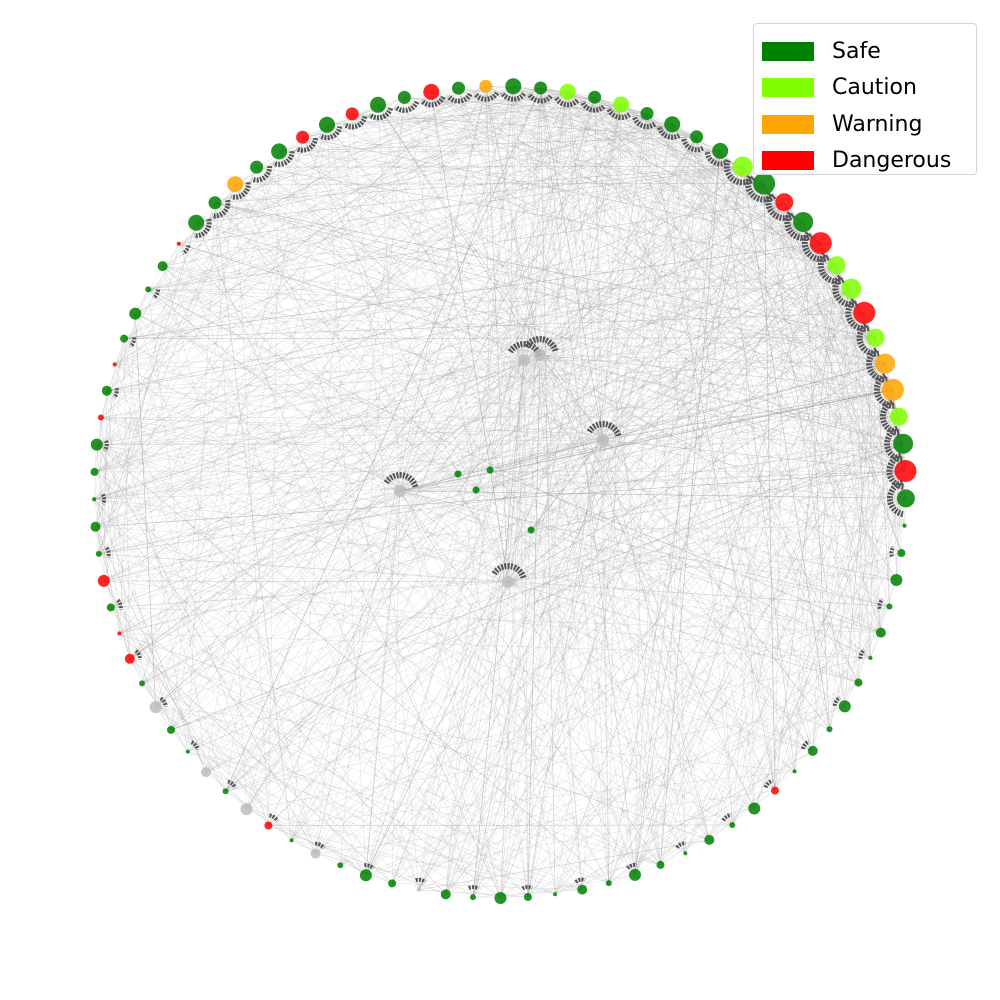 The image size is (1000, 1000). I want to click on legend: Safe Caution Warning Dangerous, so click(865, 99).